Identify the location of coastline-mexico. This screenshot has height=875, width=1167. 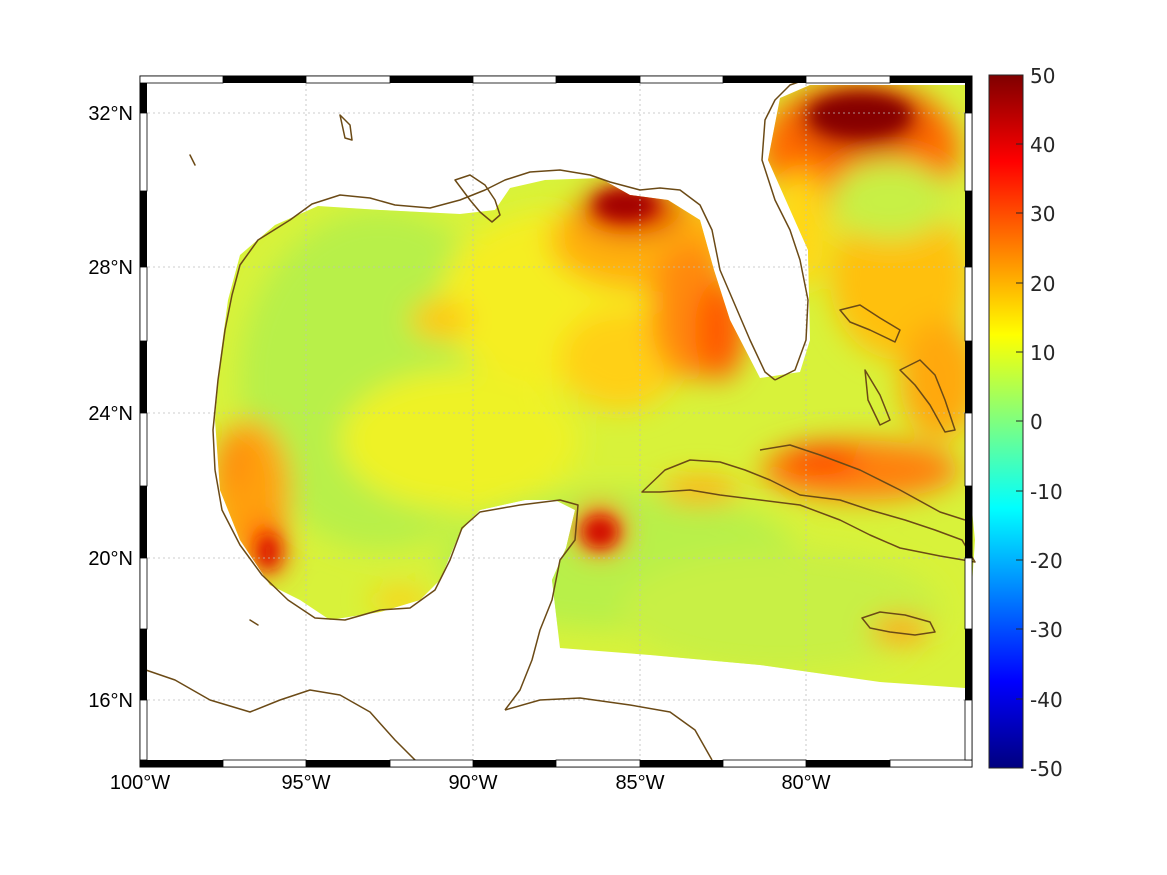
(396, 590).